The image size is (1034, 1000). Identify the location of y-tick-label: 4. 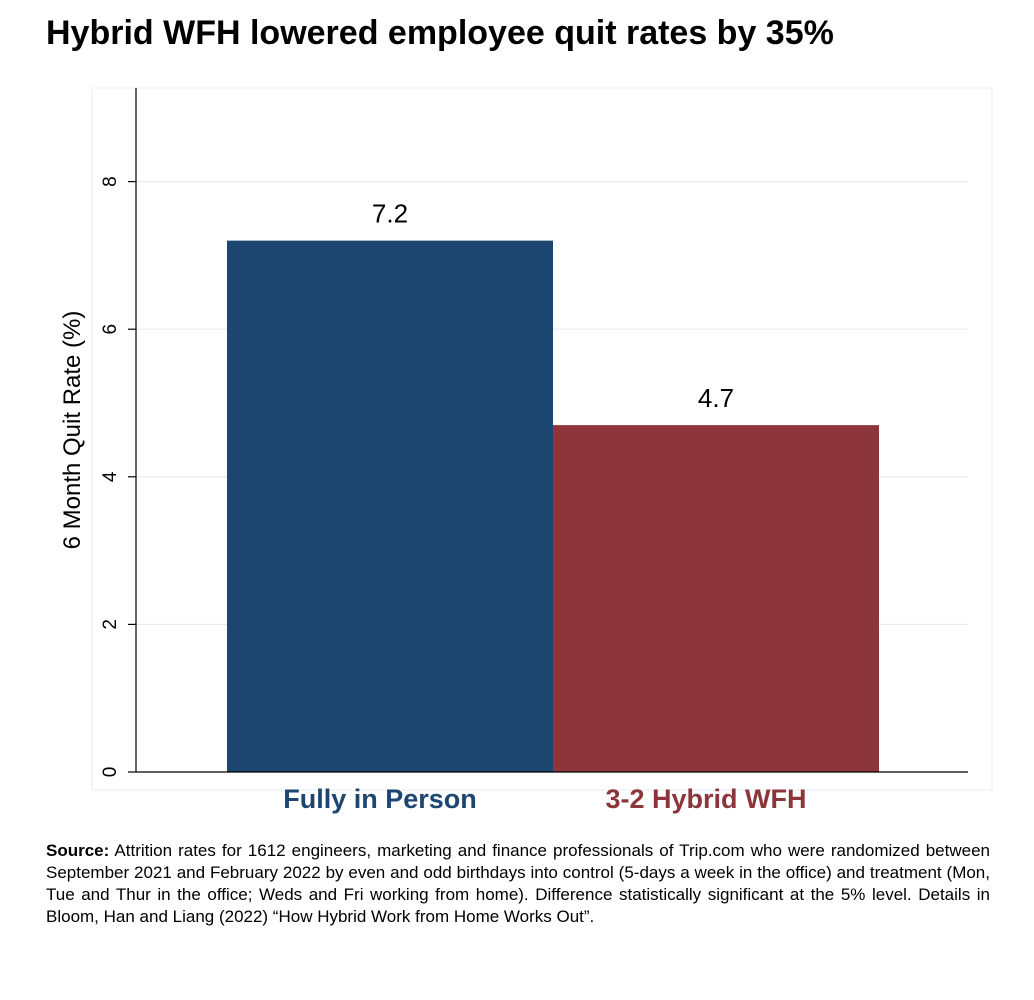
(110, 476).